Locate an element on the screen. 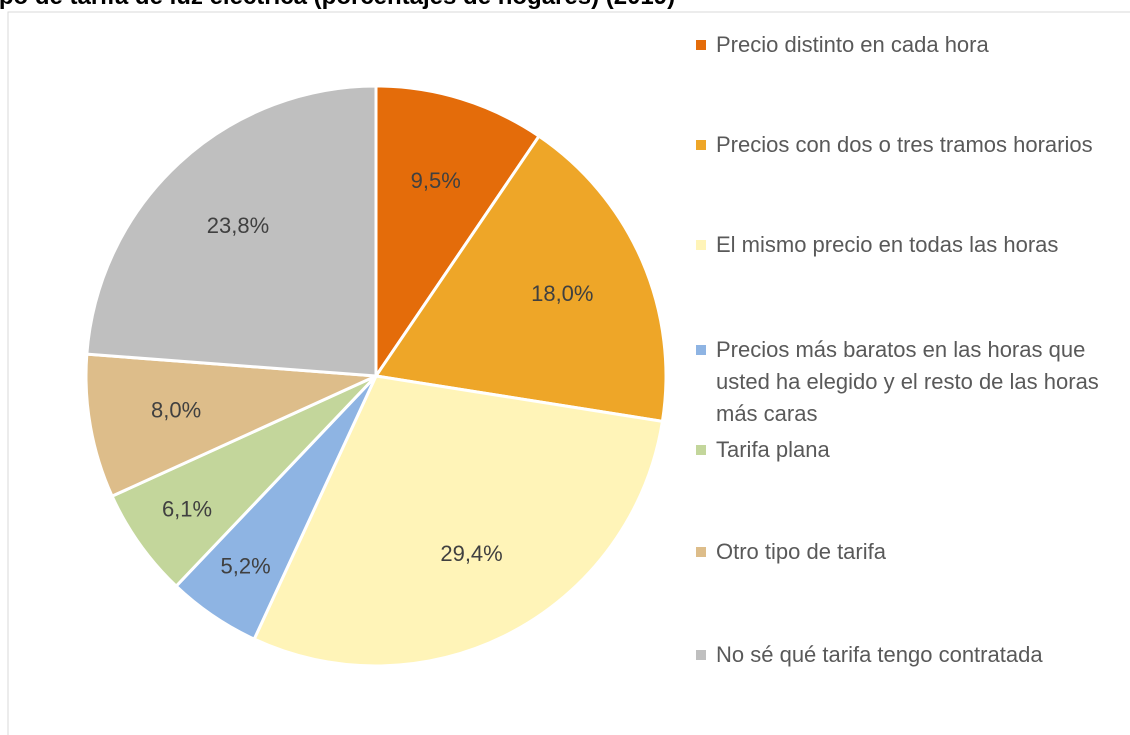 This screenshot has height=735, width=1130. data-label: 18,0% is located at coordinates (562, 293).